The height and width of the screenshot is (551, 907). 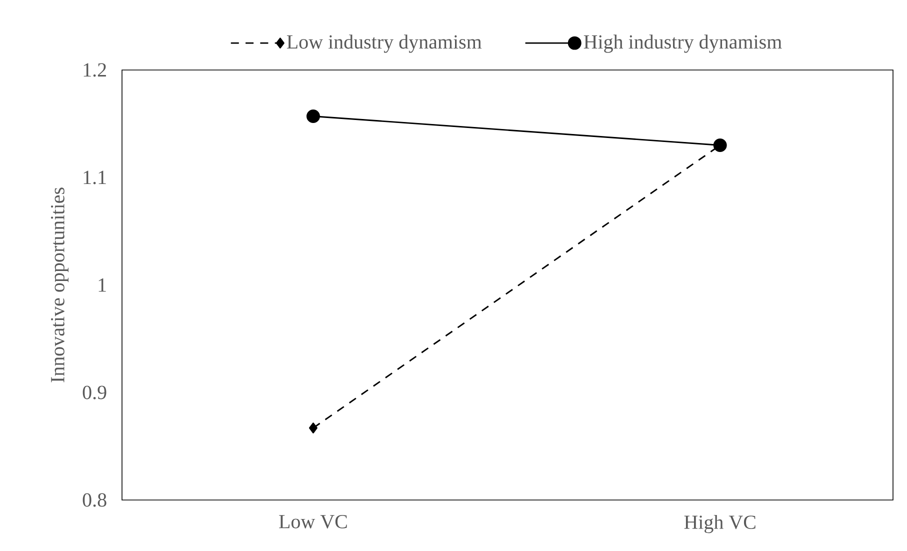 I want to click on legend-label: High industry dynamism, so click(x=683, y=43).